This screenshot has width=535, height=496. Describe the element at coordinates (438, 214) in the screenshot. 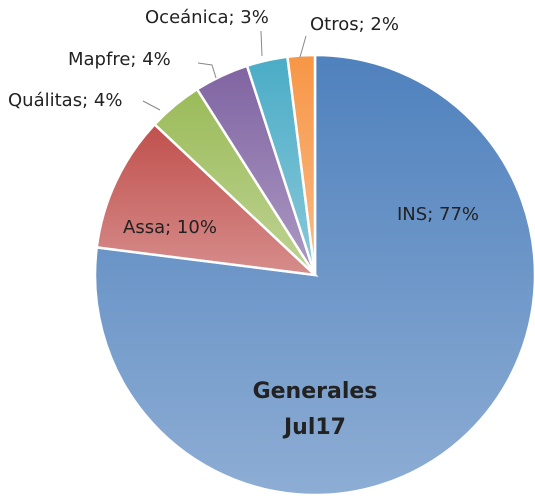

I see `data-label: INS; 77%` at that location.